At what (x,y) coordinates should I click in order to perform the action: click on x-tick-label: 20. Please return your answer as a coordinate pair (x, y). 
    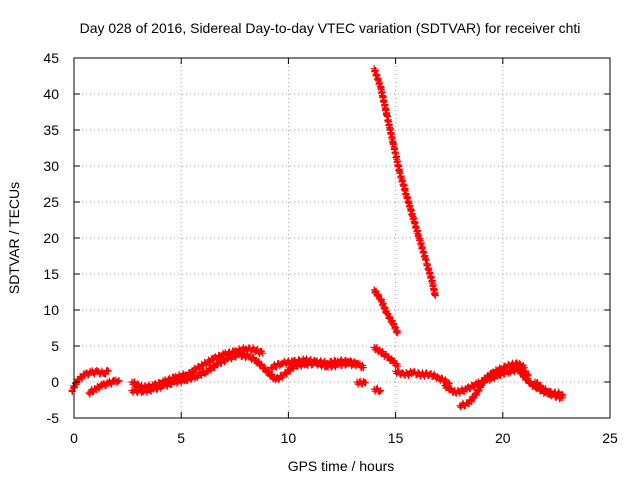
    Looking at the image, I should click on (503, 438).